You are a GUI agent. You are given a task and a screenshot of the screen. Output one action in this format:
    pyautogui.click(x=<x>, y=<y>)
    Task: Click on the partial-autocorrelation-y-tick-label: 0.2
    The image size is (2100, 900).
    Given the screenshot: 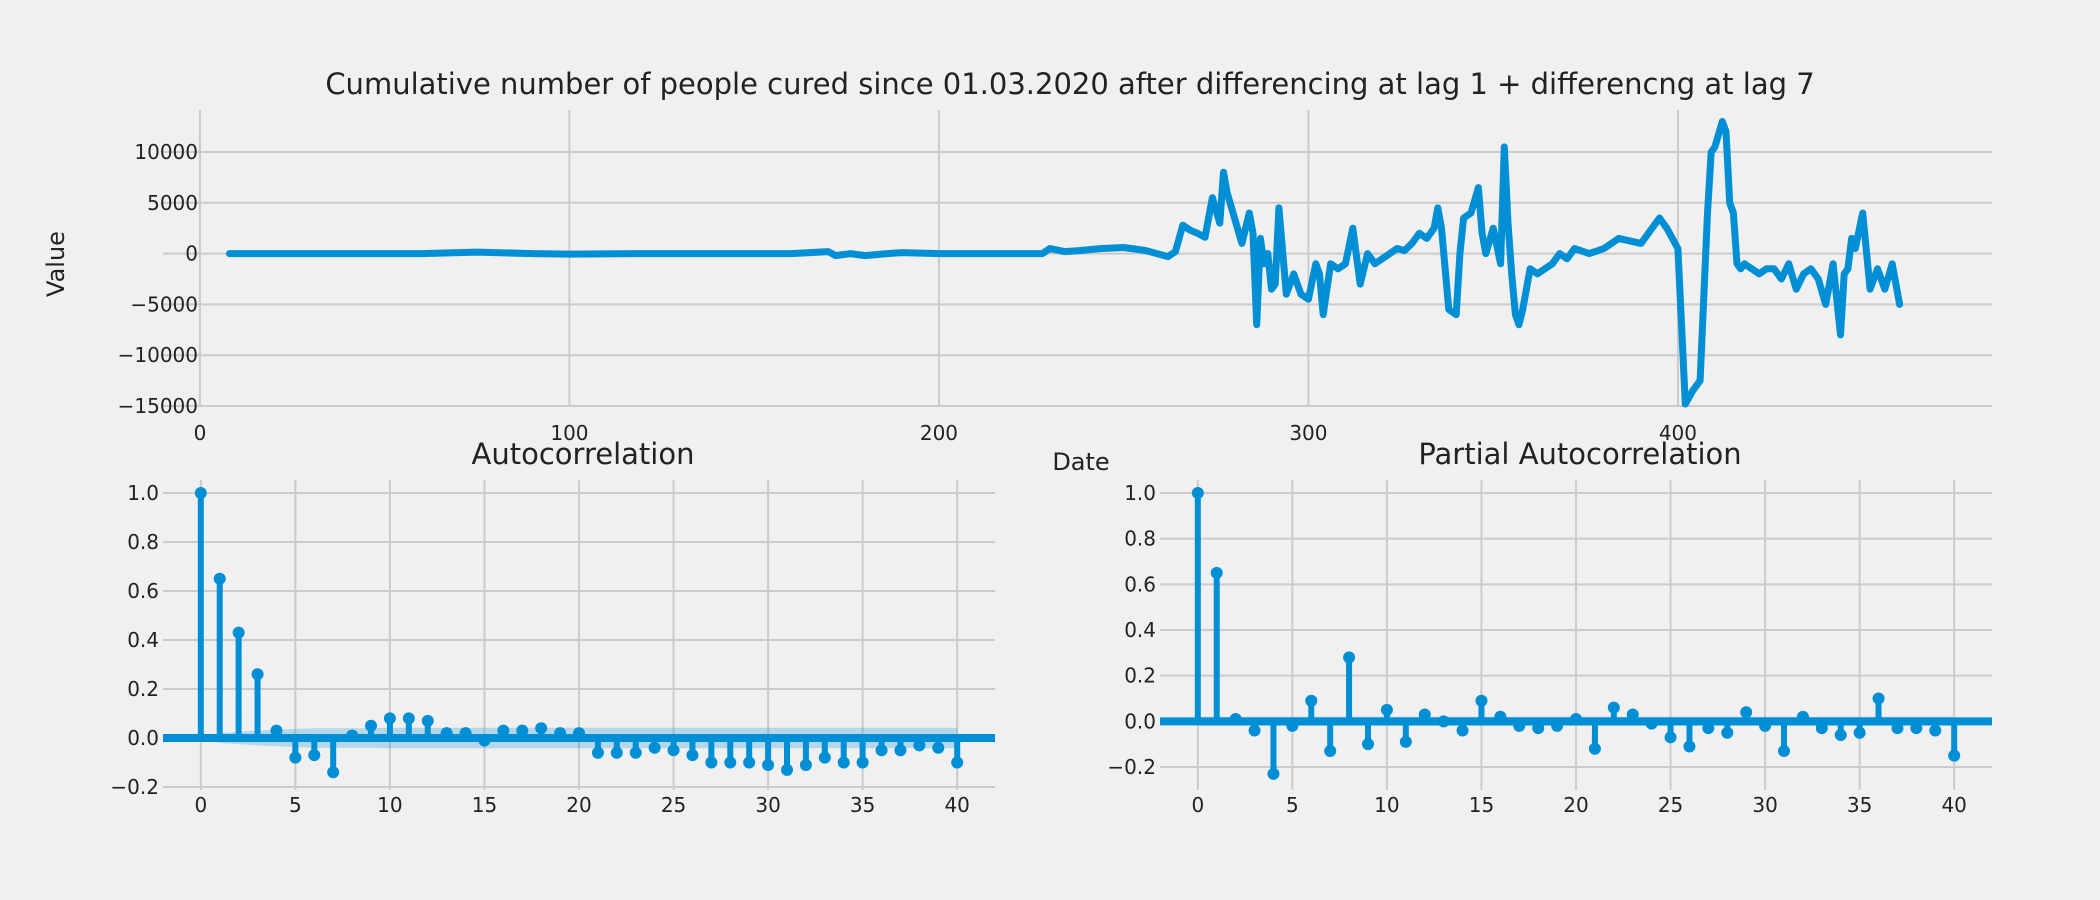 What is the action you would take?
    pyautogui.click(x=1140, y=676)
    